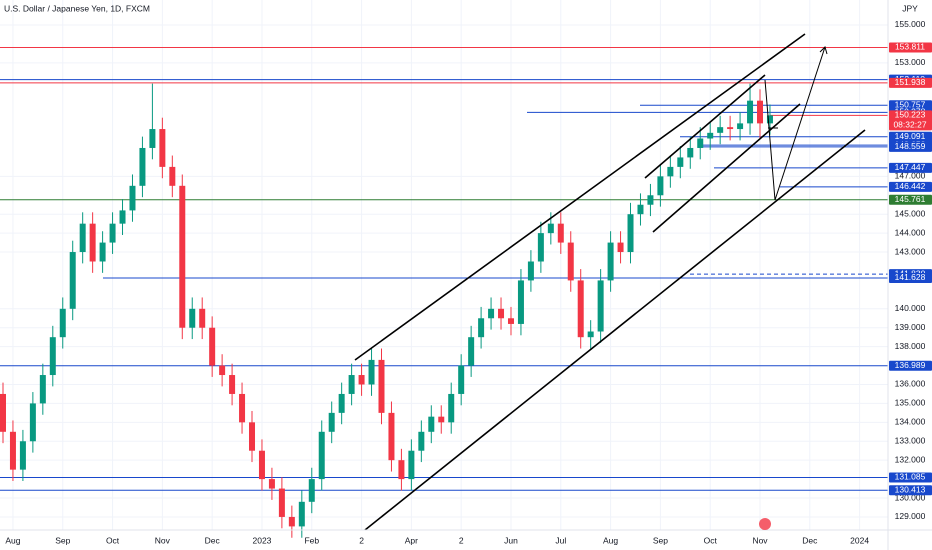 The image size is (932, 550). Describe the element at coordinates (910, 232) in the screenshot. I see `y-tick-label: 144.000` at that location.